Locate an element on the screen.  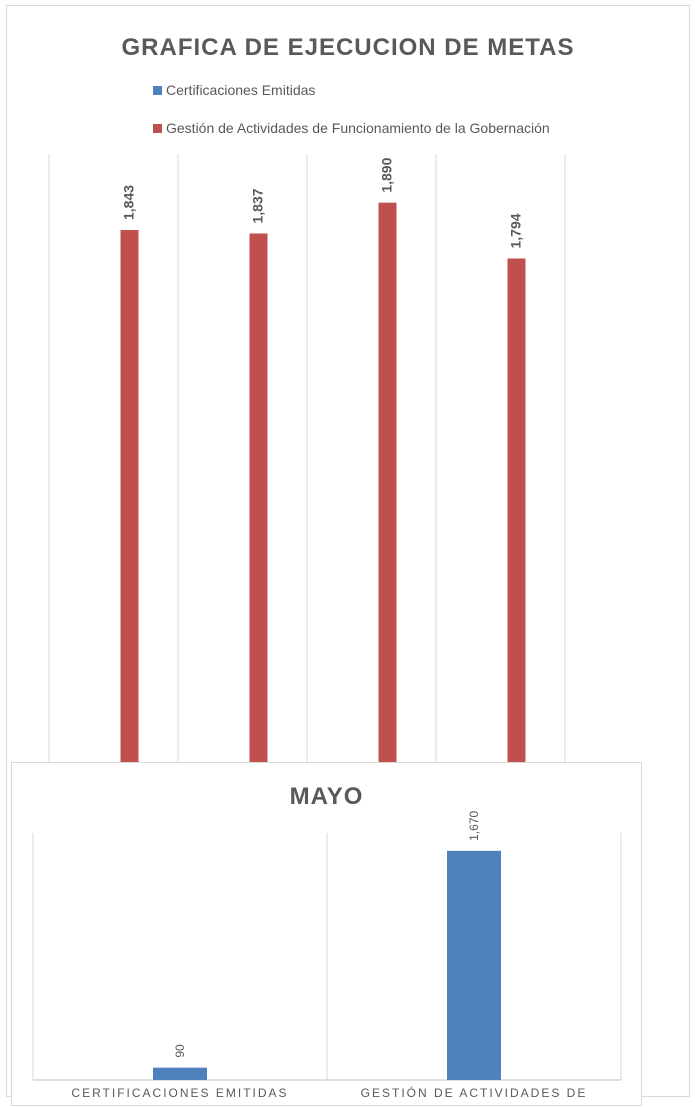
legend-item-certificaciones: Certificaciones Emitidas is located at coordinates (351, 90).